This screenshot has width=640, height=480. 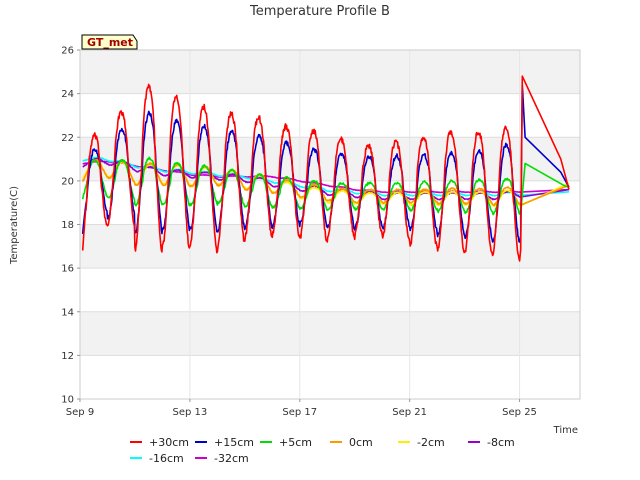 I want to click on x-axis-ticks: Sep 9 Sep 13 Sep 17 Sep 21 Sep 25, so click(x=301, y=408).